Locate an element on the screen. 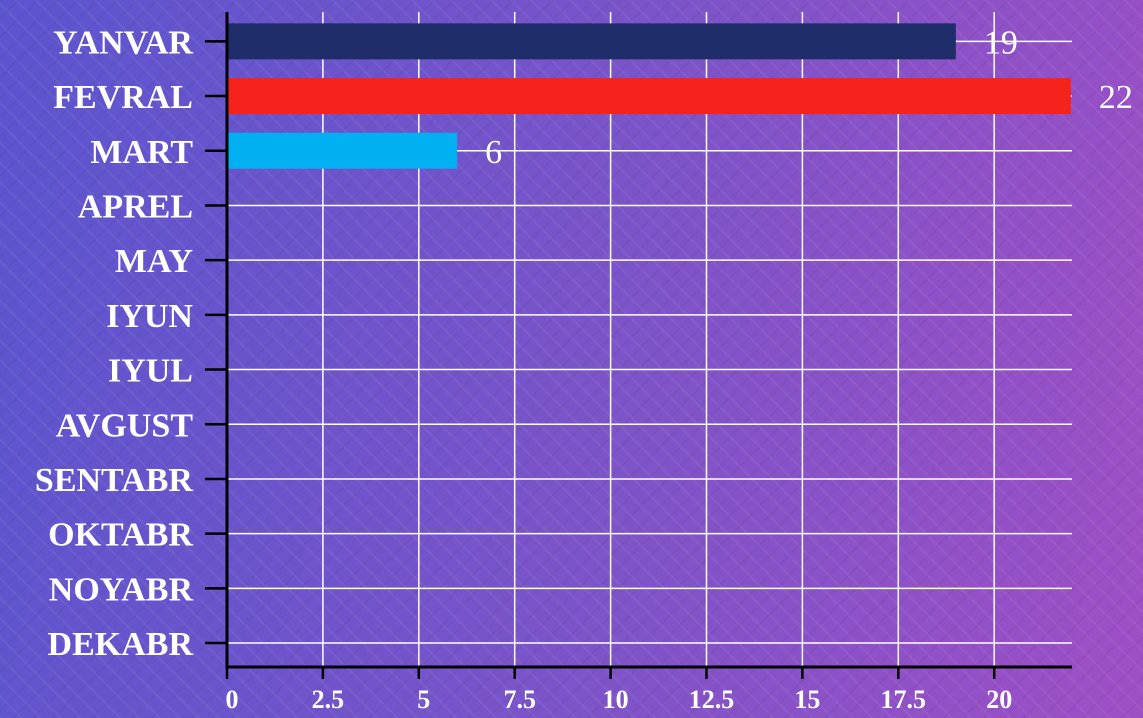 The height and width of the screenshot is (718, 1143). bar-mart is located at coordinates (342, 150).